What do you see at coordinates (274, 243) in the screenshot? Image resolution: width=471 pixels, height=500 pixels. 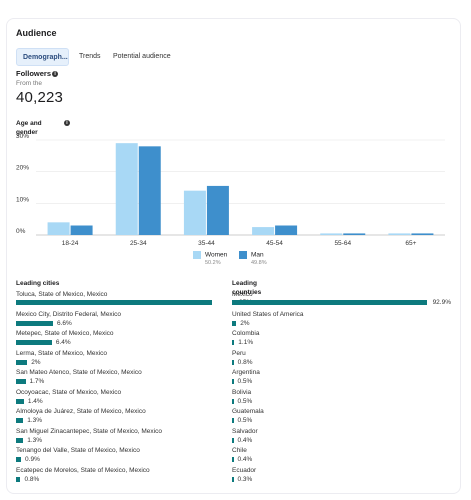 I see `x-tick-label: 45-54` at bounding box center [274, 243].